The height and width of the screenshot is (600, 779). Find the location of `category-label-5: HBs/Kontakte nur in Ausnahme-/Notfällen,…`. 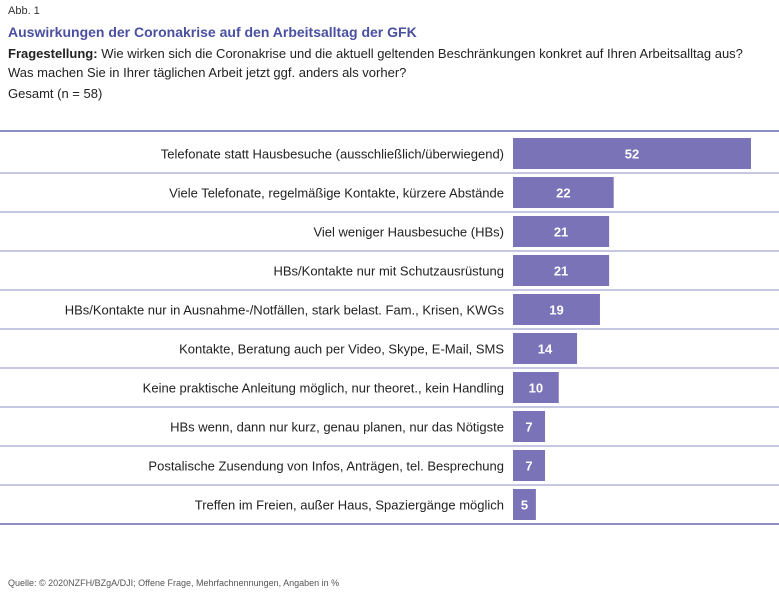

category-label-5: HBs/Kontakte nur in Ausnahme-/Notfällen,… is located at coordinates (285, 310).